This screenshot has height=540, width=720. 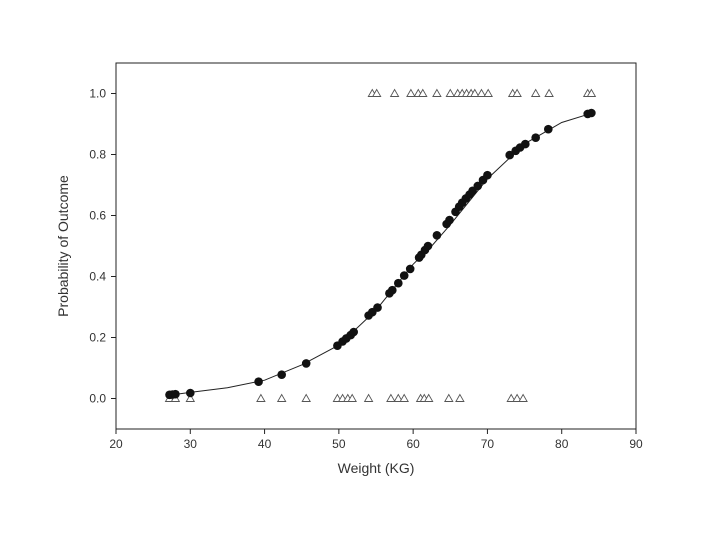 What do you see at coordinates (97, 155) in the screenshot?
I see `y-tick-label: 0.8` at bounding box center [97, 155].